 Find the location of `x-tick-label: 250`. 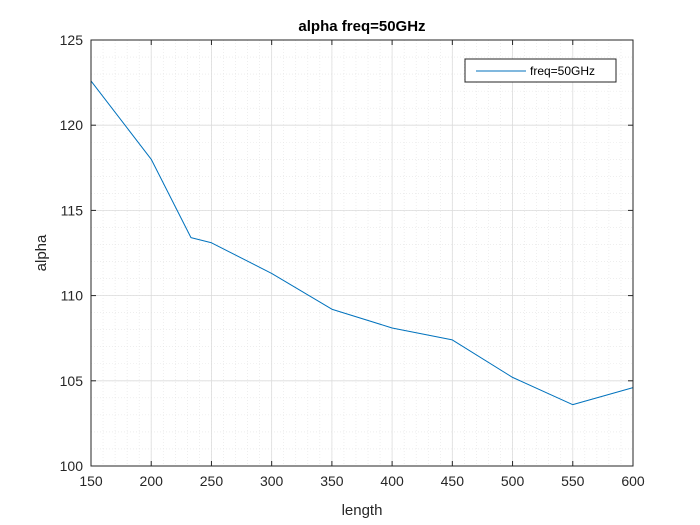

x-tick-label: 250 is located at coordinates (212, 481).